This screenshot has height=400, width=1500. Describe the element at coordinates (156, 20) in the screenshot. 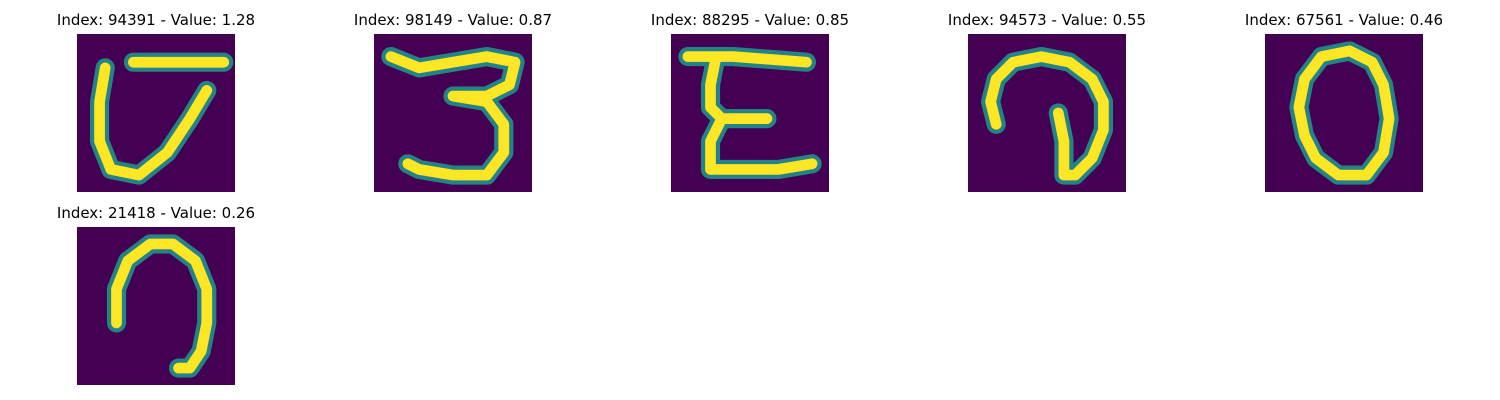

I see `panel-title: Index: 94391 - Value: 1.28` at that location.